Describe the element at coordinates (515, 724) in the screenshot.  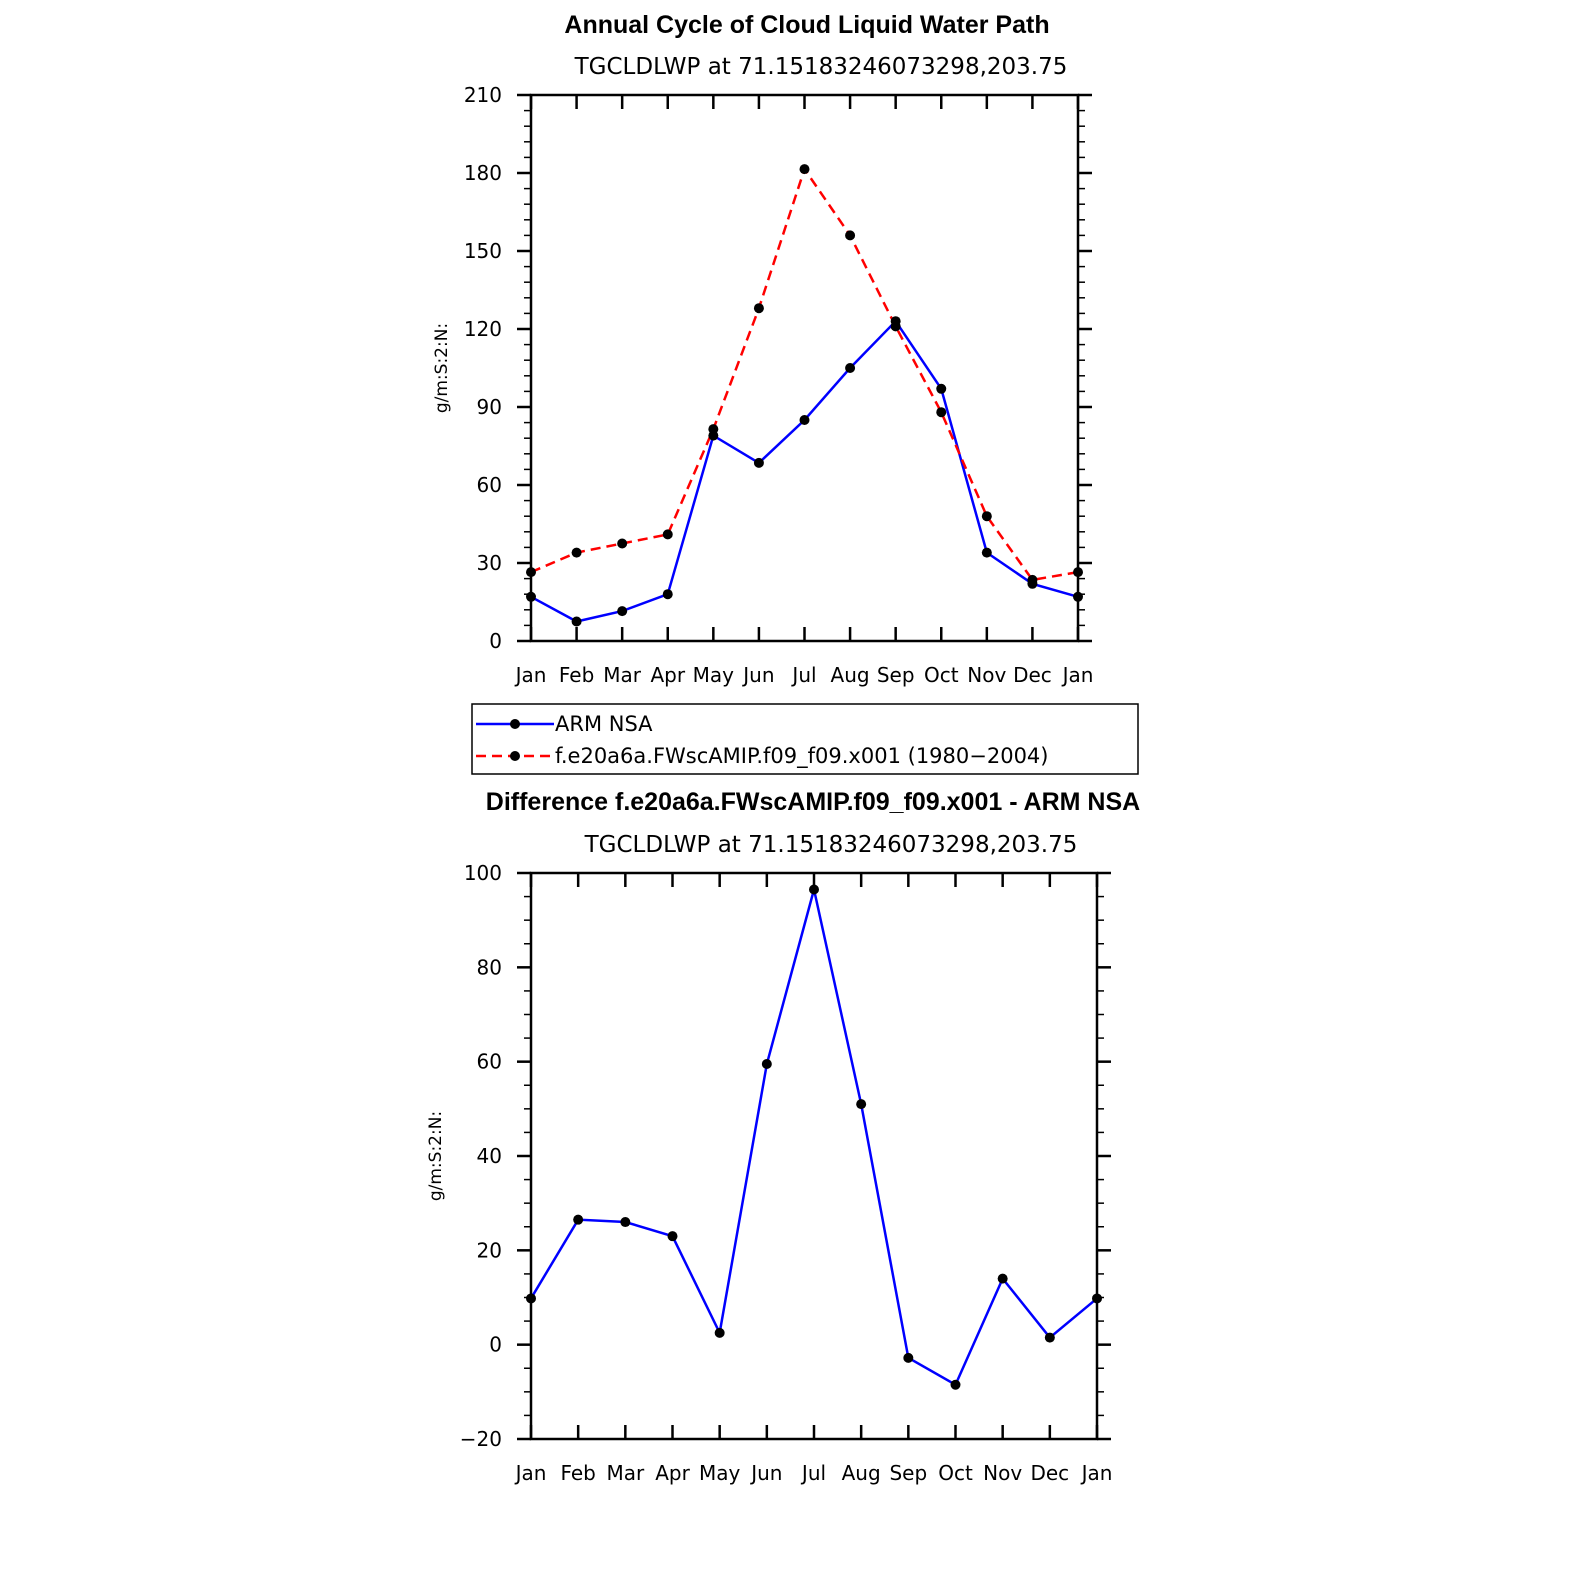
I see `legend-marker-arm-nsa` at that location.